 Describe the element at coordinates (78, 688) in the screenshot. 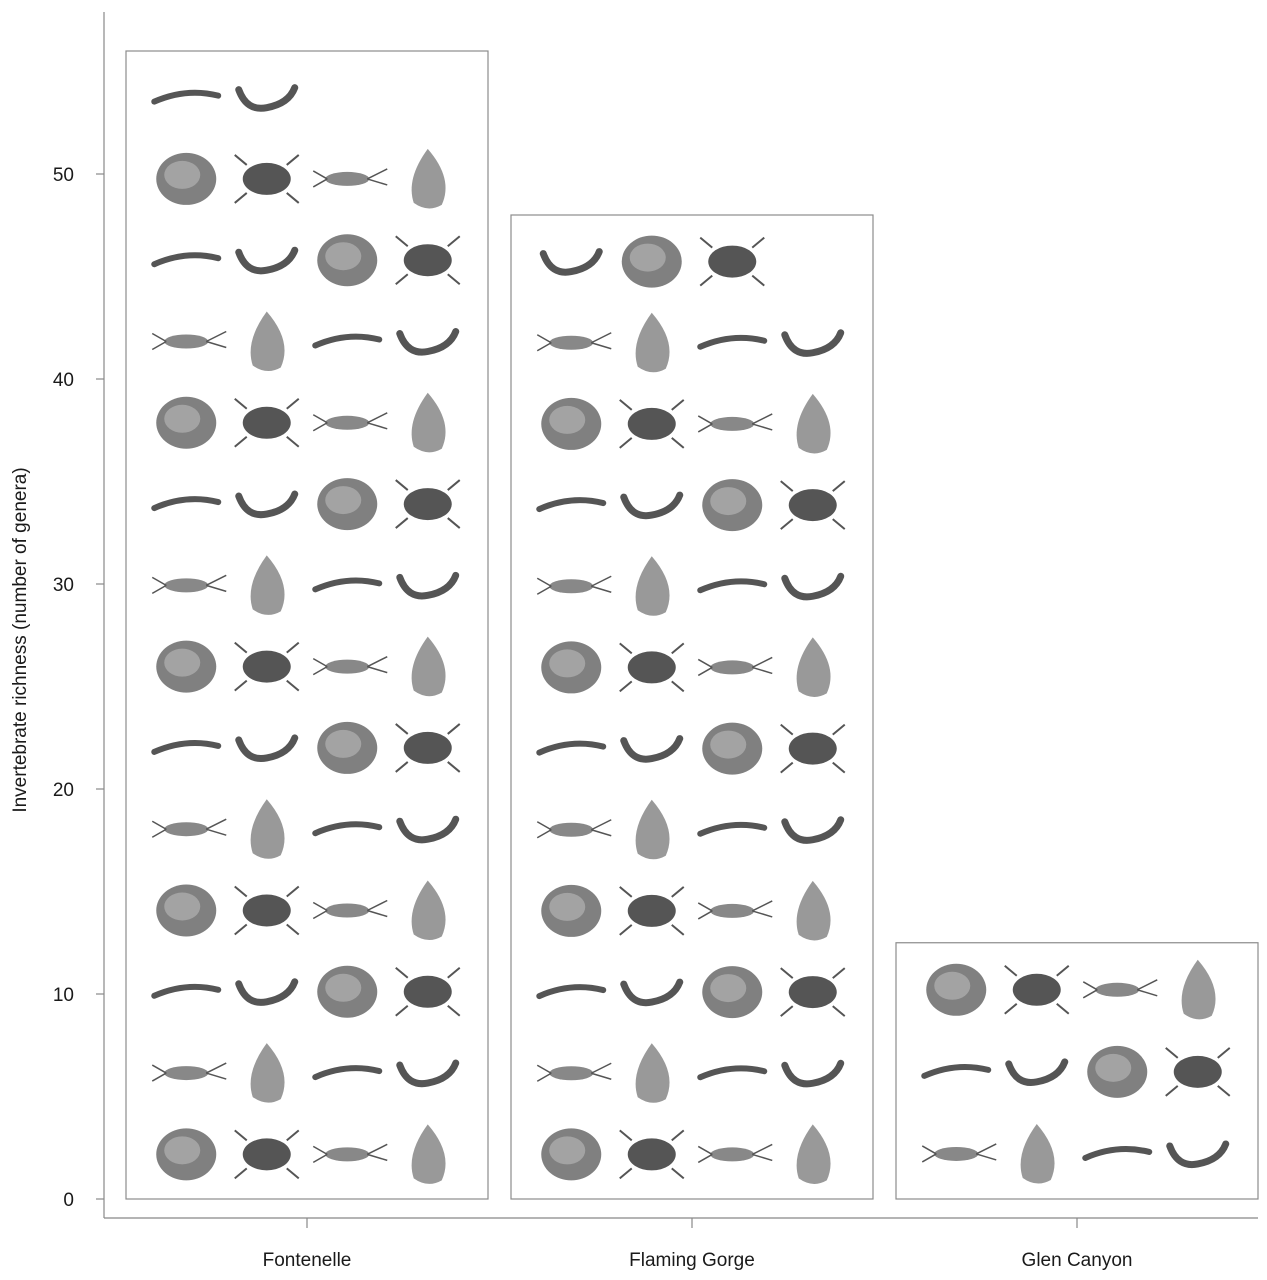

I see `y-ticks: 0 10 20 30 40 50` at that location.